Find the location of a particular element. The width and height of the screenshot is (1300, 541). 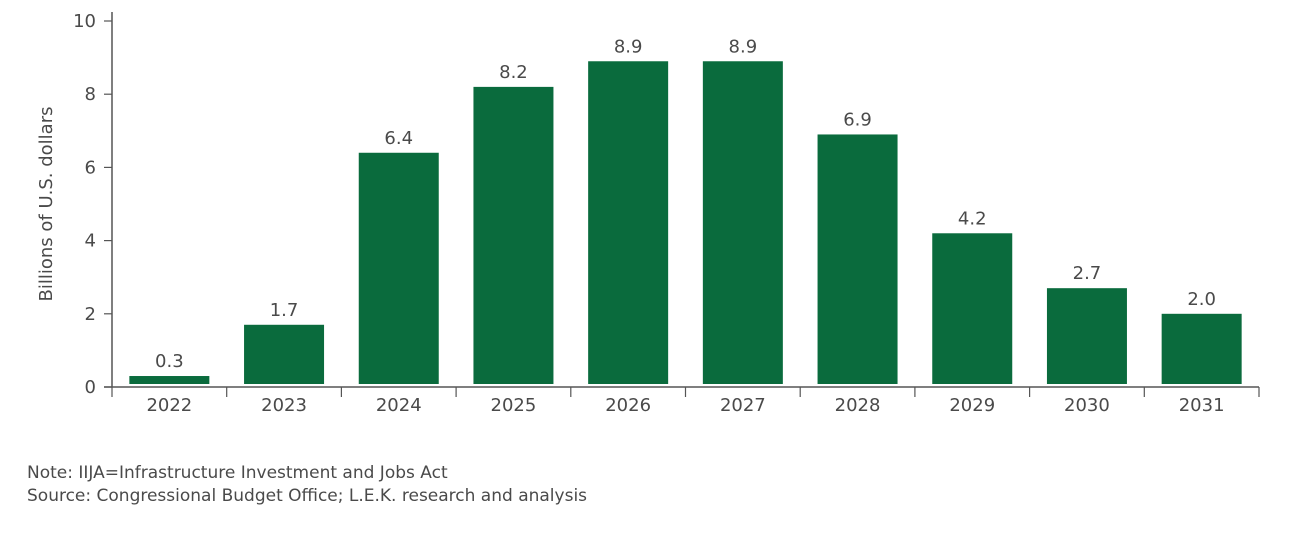

x-tick-label: 2025 is located at coordinates (514, 405).